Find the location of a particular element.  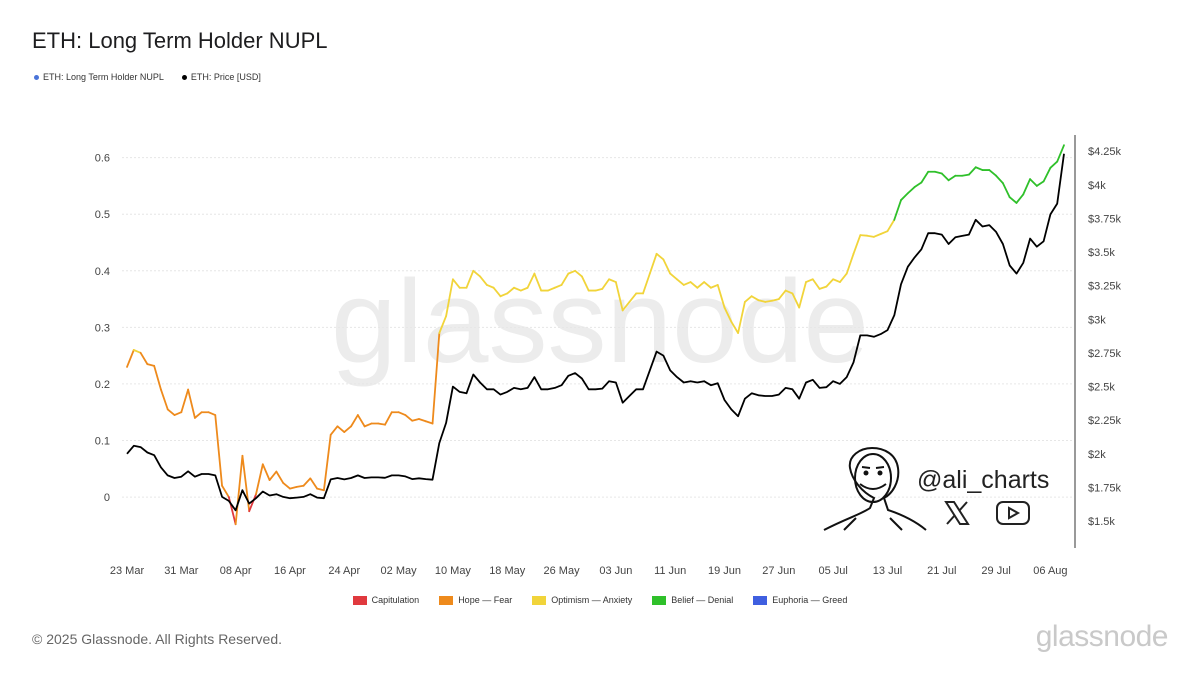

y-axis-left: 0 0.1 0.2 0.3 0.4 0.5 0.6 is located at coordinates (102, 328).